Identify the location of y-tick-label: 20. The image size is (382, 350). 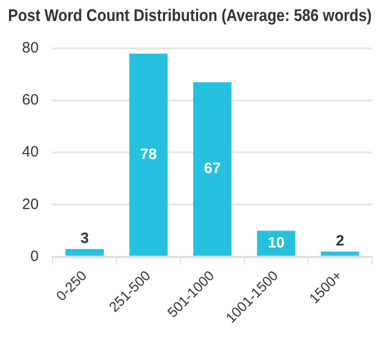
(30, 204).